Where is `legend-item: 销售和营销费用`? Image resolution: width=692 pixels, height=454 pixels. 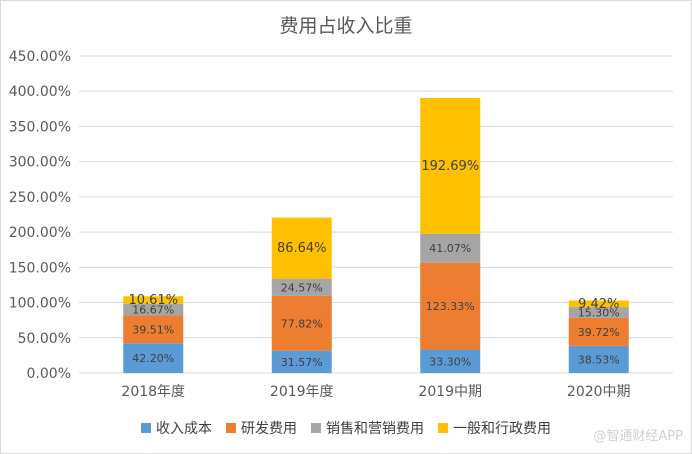
legend-item: 销售和营销费用 is located at coordinates (367, 428).